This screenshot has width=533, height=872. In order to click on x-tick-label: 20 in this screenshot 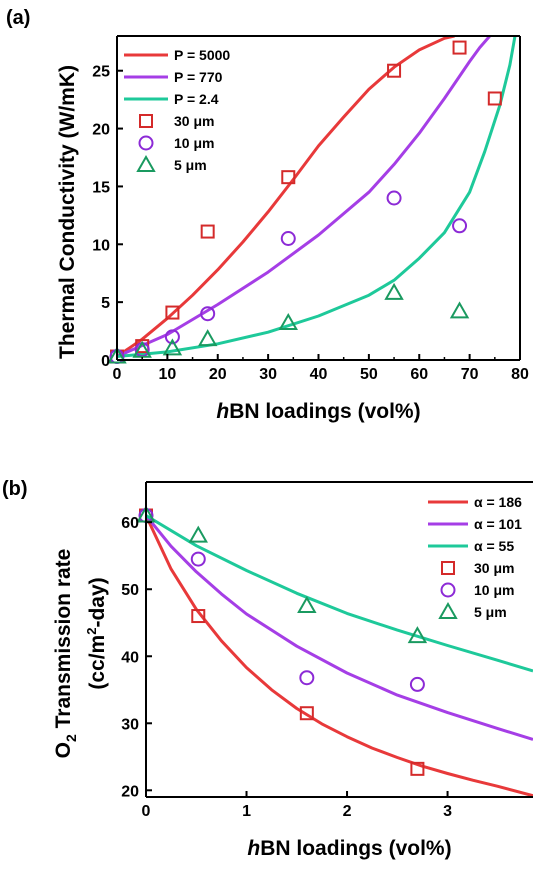, I will do `click(218, 374)`.